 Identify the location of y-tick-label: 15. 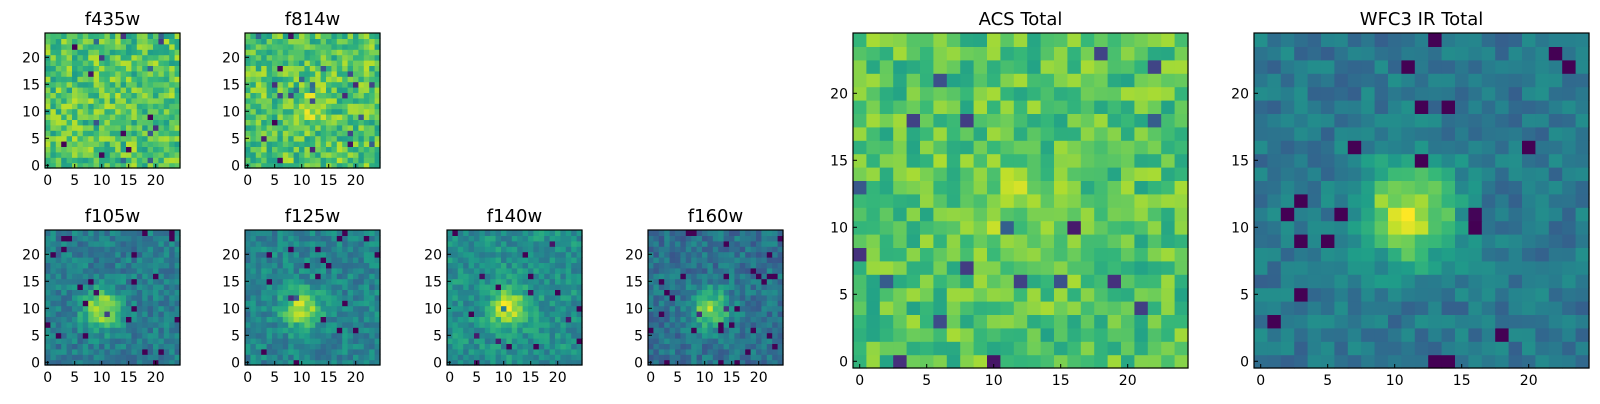
(433, 282).